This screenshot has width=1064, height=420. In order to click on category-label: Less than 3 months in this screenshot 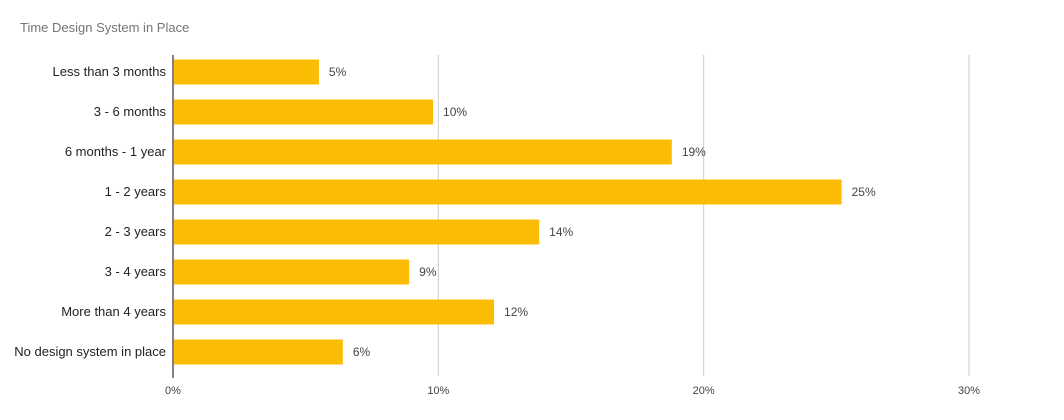, I will do `click(110, 71)`.